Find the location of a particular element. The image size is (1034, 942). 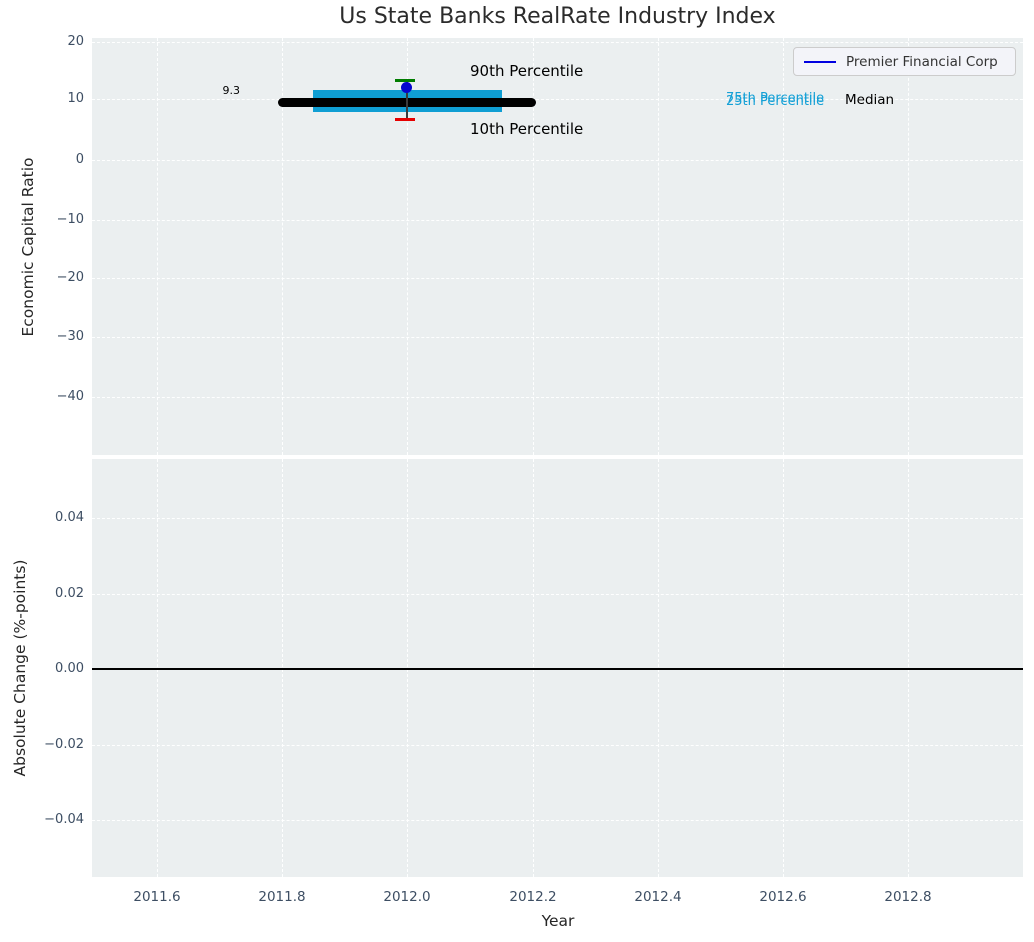

median-text-label: Median is located at coordinates (870, 100).